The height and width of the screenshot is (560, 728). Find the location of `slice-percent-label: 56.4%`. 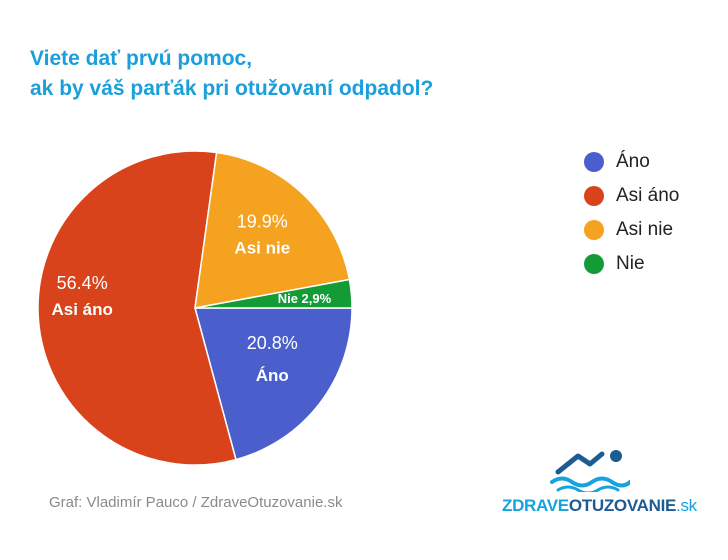

slice-percent-label: 56.4% is located at coordinates (82, 283).